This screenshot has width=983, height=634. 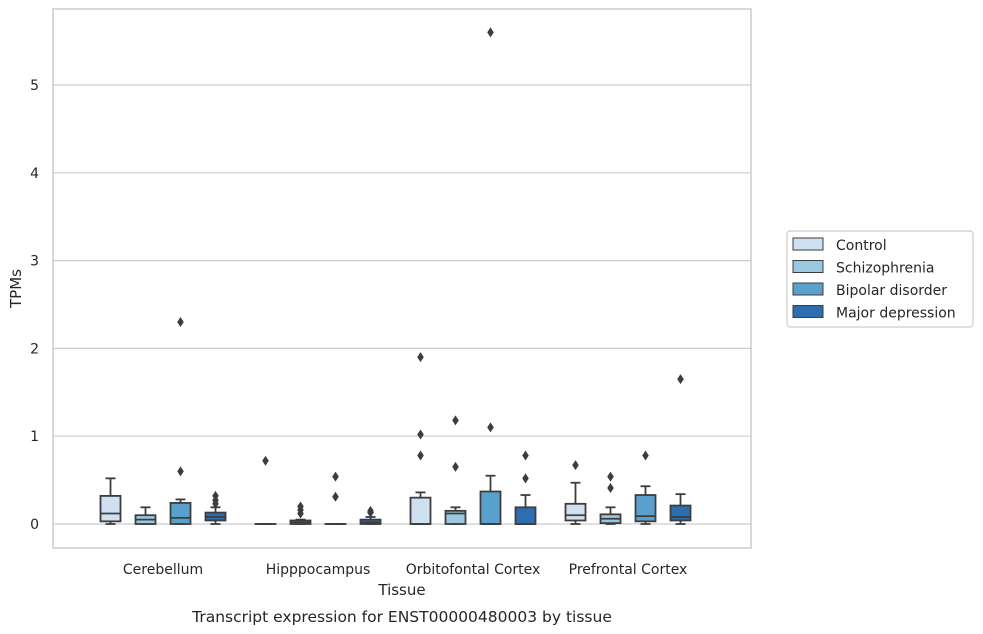 I want to click on x-tick-label: Prefrontal Cortex, so click(x=628, y=570).